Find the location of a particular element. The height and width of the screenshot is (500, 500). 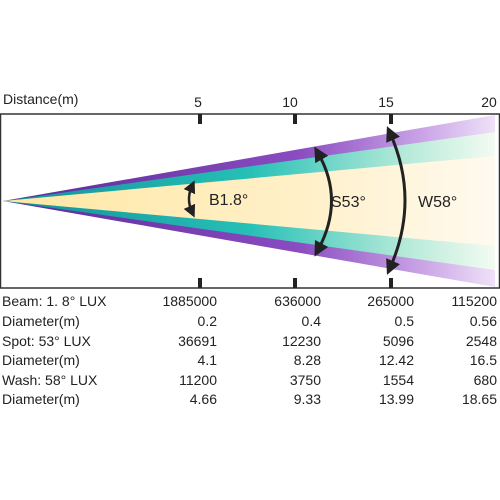

value-20m: 18.65 is located at coordinates (479, 399).